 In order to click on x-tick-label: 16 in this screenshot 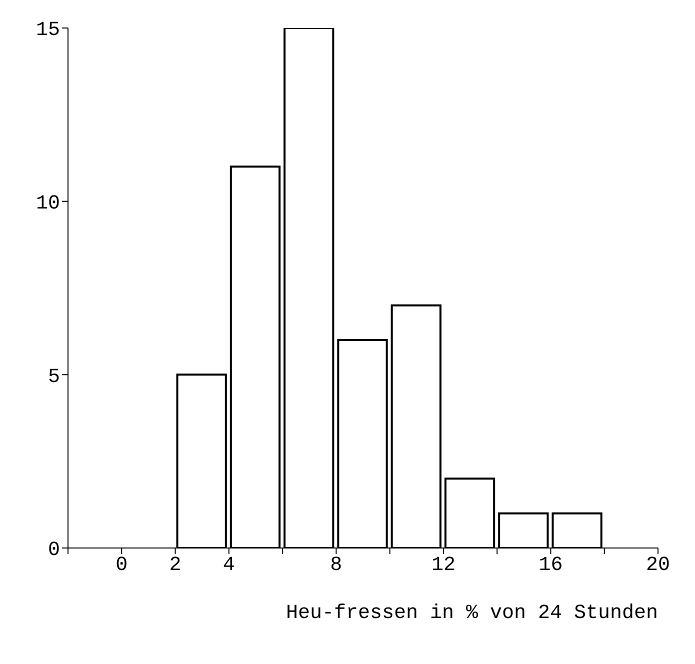, I will do `click(550, 566)`.